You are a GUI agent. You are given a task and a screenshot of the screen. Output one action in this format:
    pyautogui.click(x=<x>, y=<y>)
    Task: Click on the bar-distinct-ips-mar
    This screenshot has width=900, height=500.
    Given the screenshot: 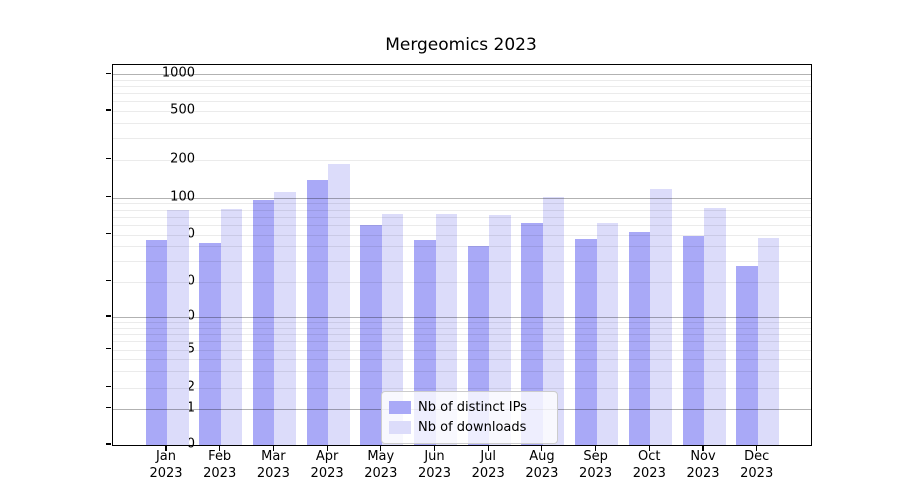 What is the action you would take?
    pyautogui.click(x=263, y=322)
    